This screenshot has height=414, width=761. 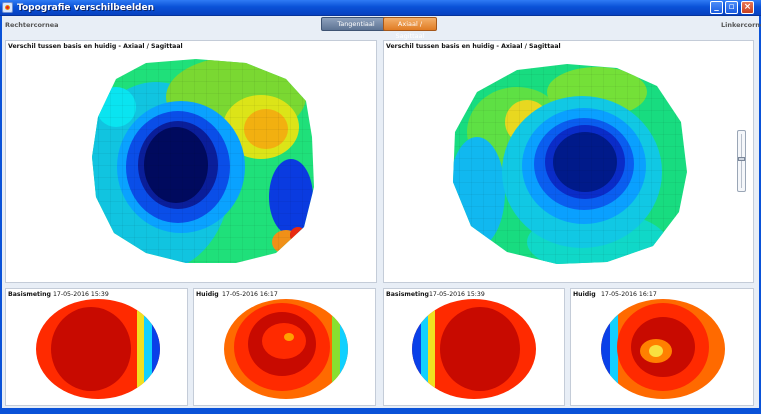 I want to click on tangential-tab-button: Tangentiaal, so click(x=356, y=24).